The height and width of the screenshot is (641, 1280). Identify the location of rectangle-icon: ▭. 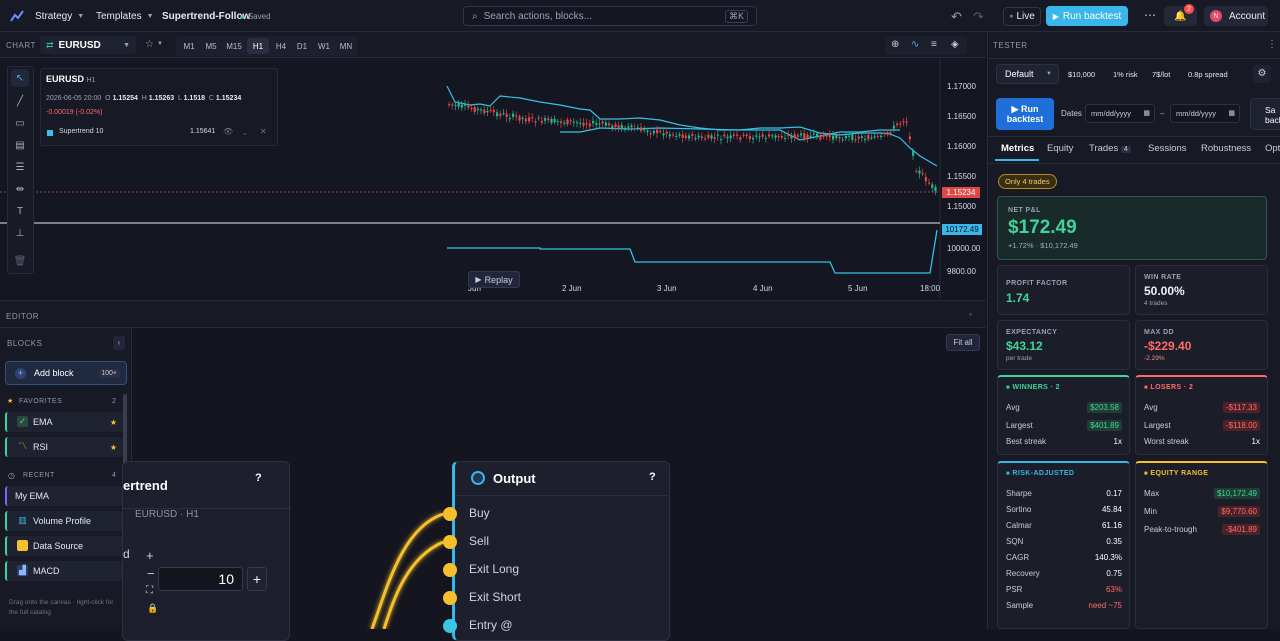
(20, 123).